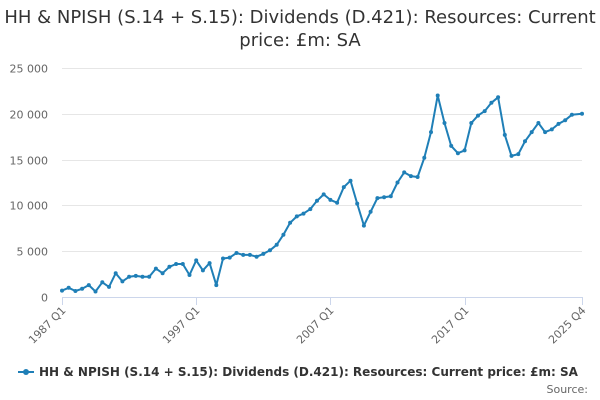  I want to click on y-tick-label: 0, so click(44, 298).